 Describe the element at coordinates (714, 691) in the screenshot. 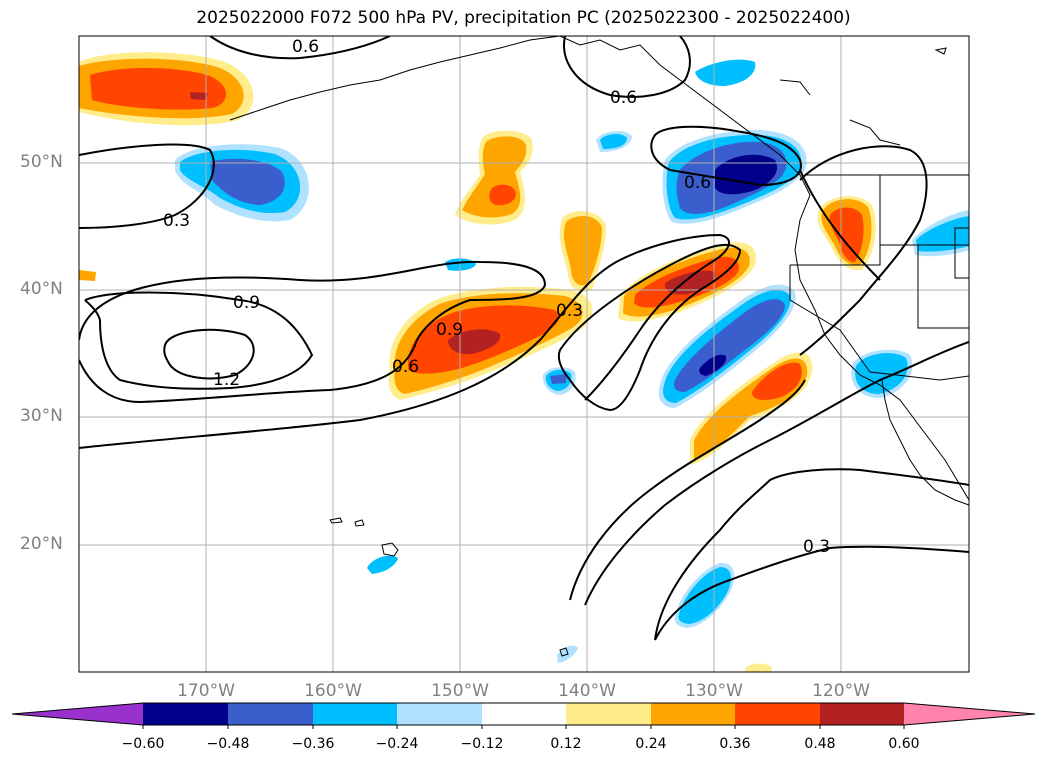

I see `lon-label: 130°W` at that location.